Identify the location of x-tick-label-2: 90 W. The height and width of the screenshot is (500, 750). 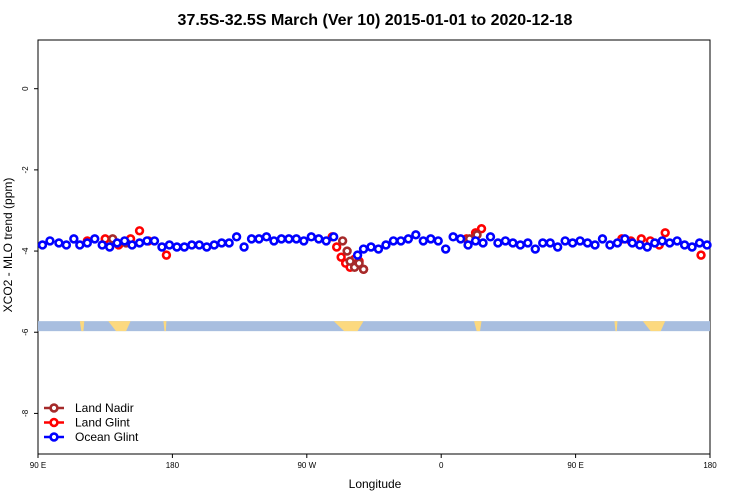
(306, 465).